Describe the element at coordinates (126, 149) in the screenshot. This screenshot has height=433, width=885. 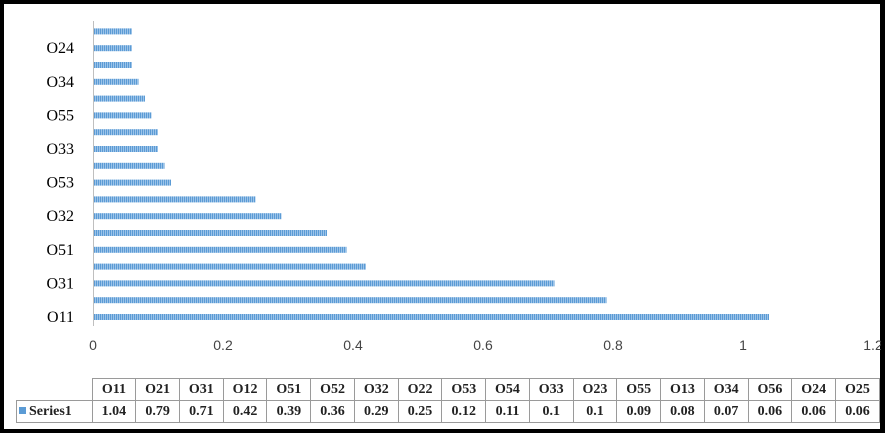
I see `bar-O33` at that location.